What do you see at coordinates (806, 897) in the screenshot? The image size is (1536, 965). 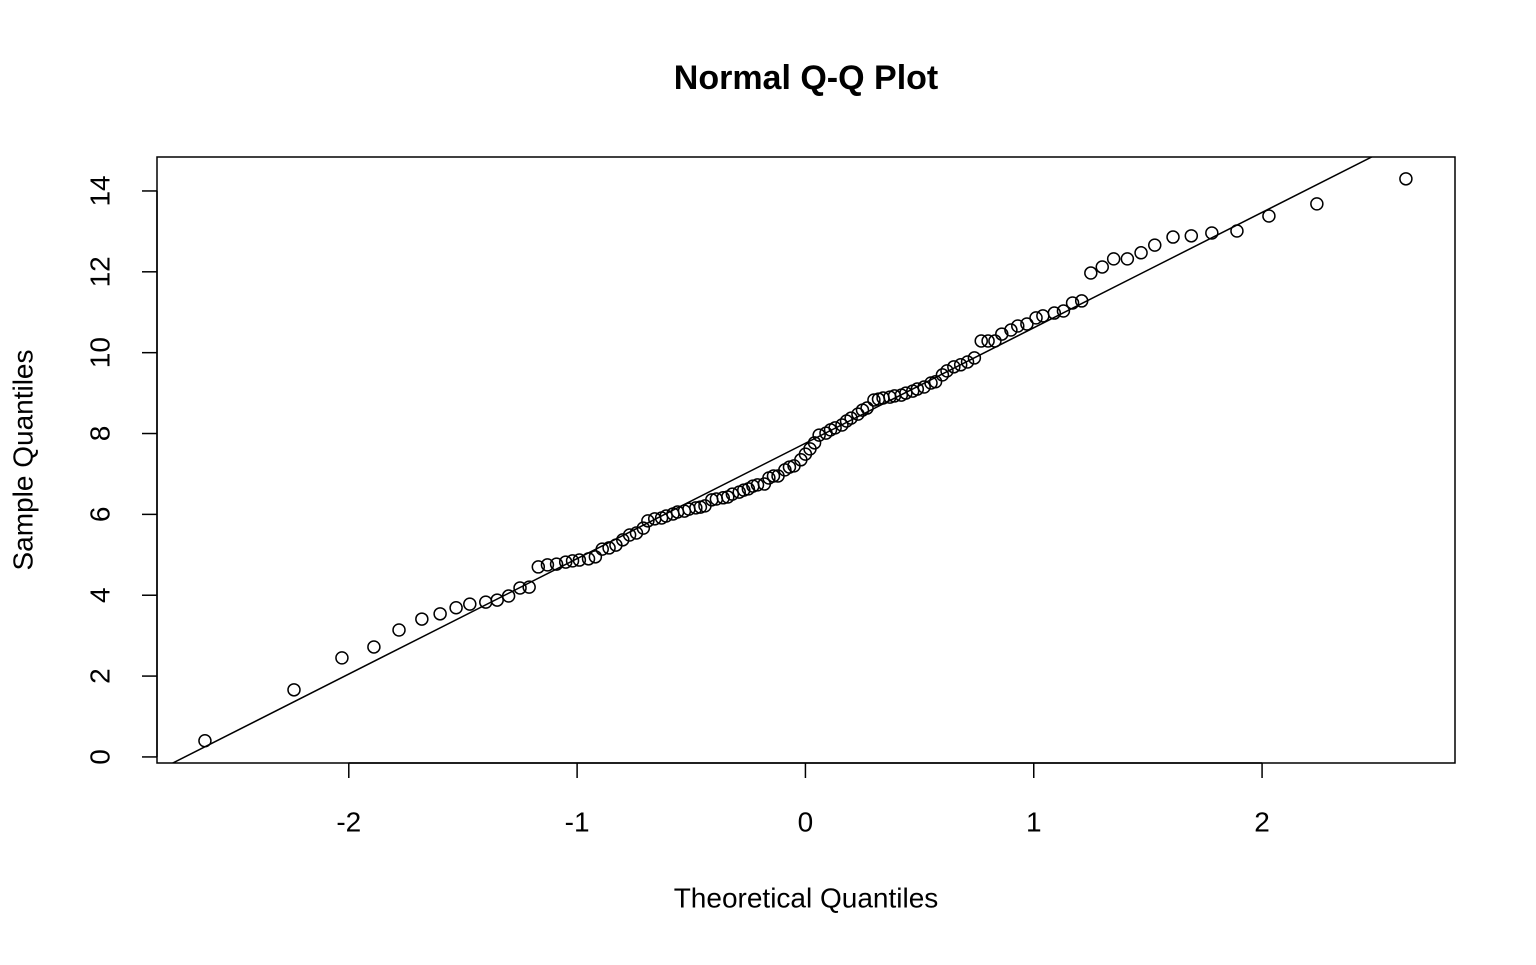 I see `x-axis-label: Theoretical Quantiles` at bounding box center [806, 897].